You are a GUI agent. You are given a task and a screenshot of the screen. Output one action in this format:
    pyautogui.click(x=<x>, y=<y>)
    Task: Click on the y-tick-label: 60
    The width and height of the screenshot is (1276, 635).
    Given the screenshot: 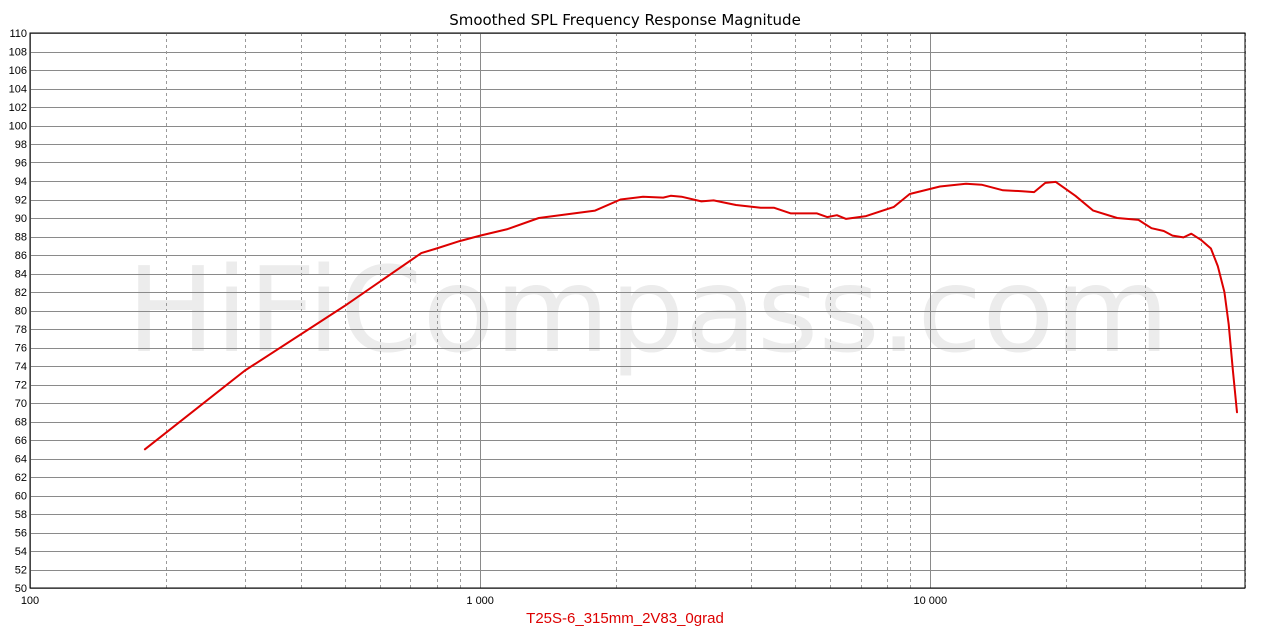 What is the action you would take?
    pyautogui.click(x=21, y=497)
    